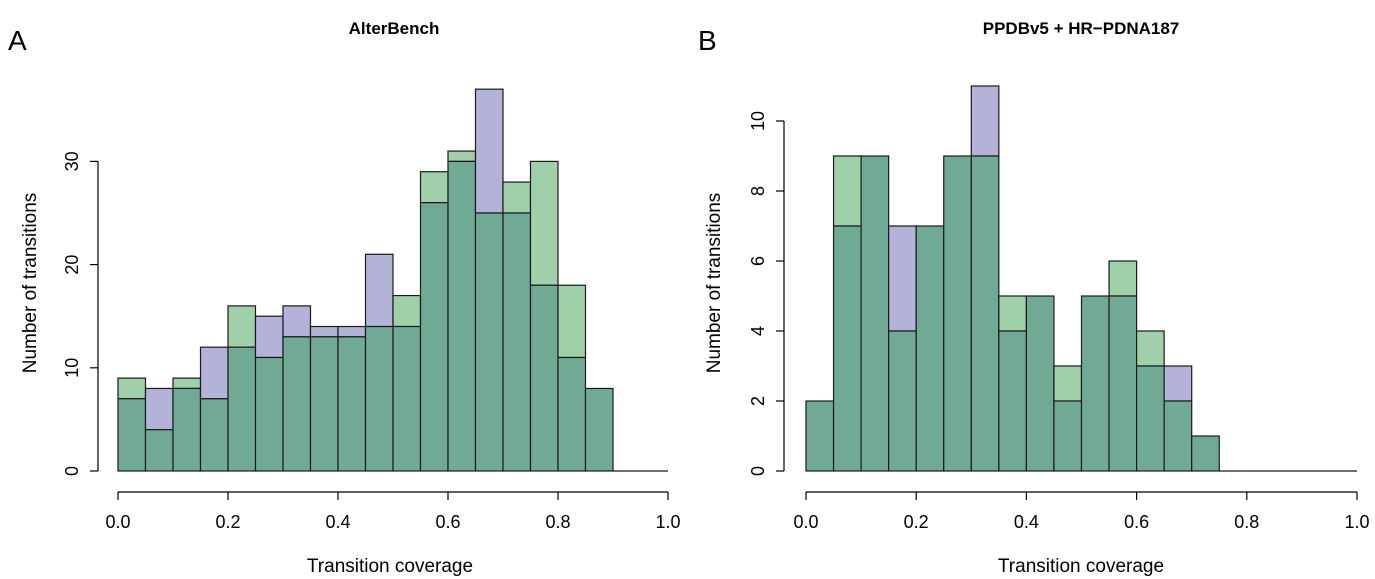 This screenshot has height=579, width=1375. I want to click on x-tick-label-a-3: 0.6, so click(447, 522).